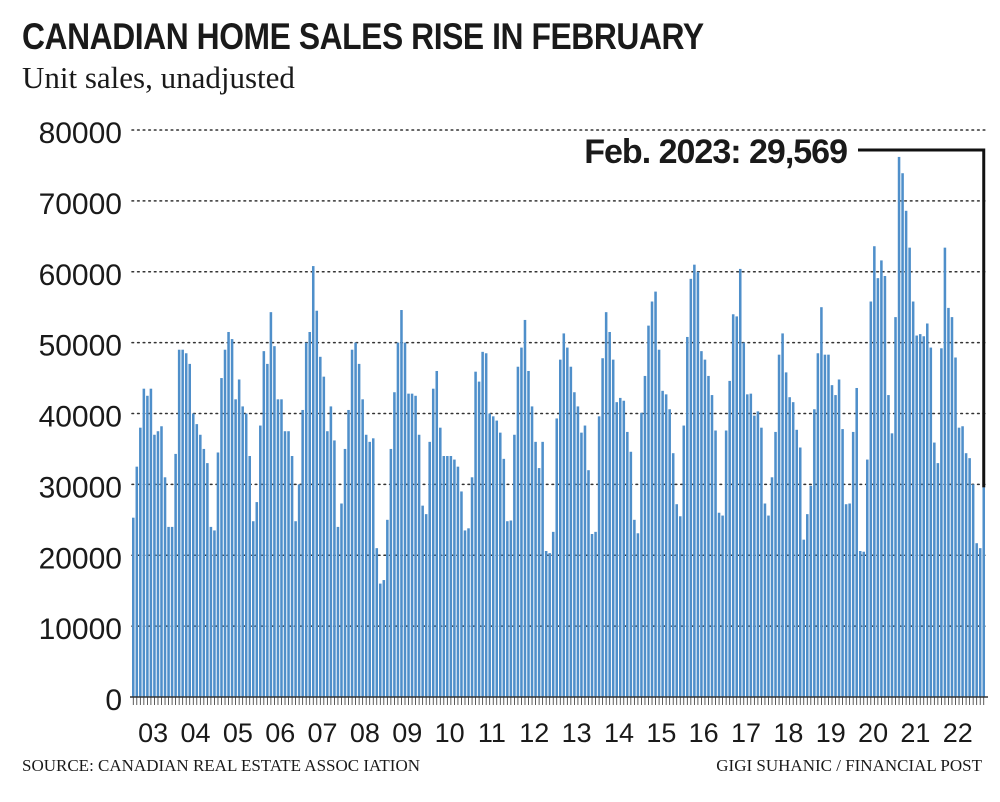 This screenshot has width=1000, height=802. What do you see at coordinates (363, 36) in the screenshot?
I see `chart-title: CANADIAN HOME SALES RISE IN FEBRUARY` at bounding box center [363, 36].